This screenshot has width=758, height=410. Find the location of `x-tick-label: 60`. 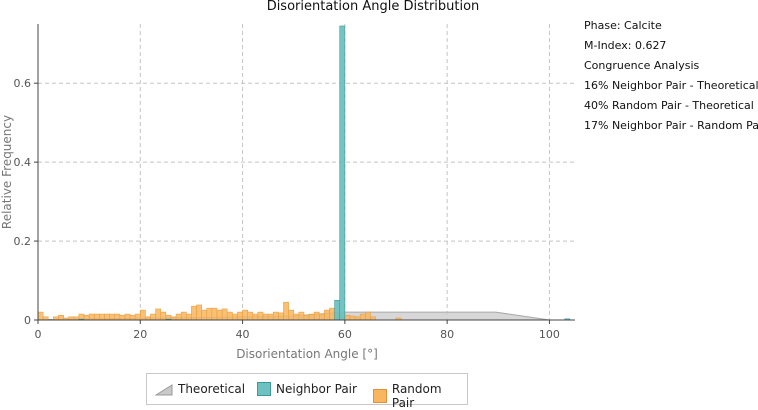

x-tick-label: 60 is located at coordinates (345, 334).